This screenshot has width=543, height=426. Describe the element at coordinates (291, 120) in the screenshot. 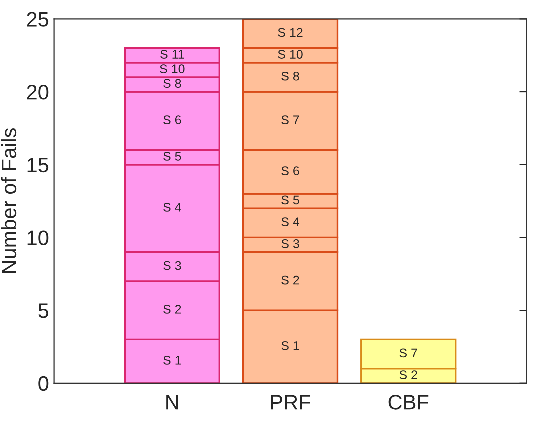

I see `text: S 7` at that location.